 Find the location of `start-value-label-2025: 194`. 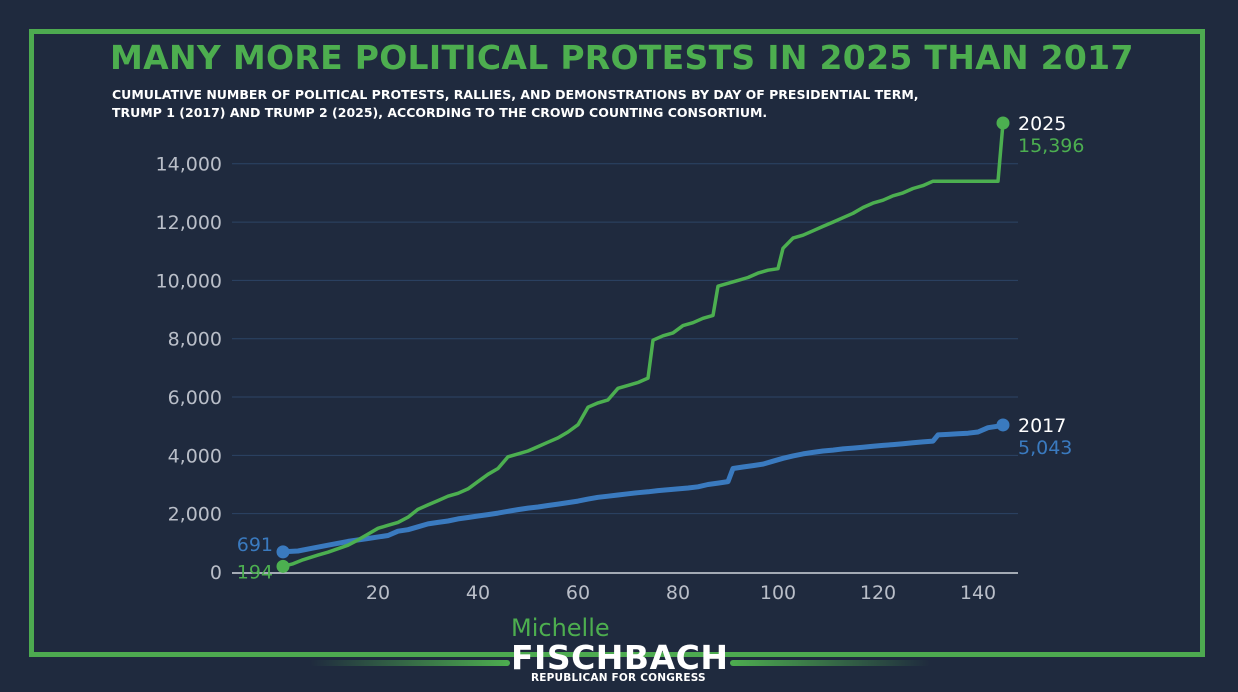

start-value-label-2025: 194 is located at coordinates (255, 572).